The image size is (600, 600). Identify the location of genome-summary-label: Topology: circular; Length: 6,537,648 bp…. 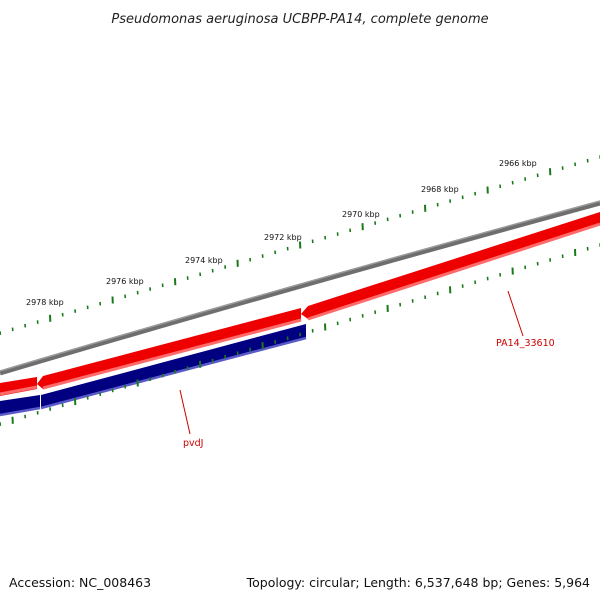
(418, 582).